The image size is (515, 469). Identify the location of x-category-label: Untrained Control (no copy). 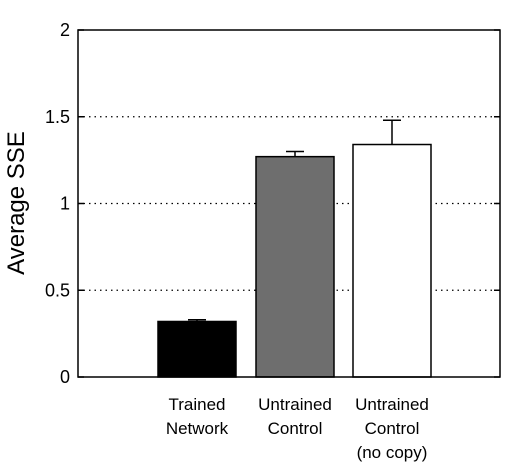
(392, 428).